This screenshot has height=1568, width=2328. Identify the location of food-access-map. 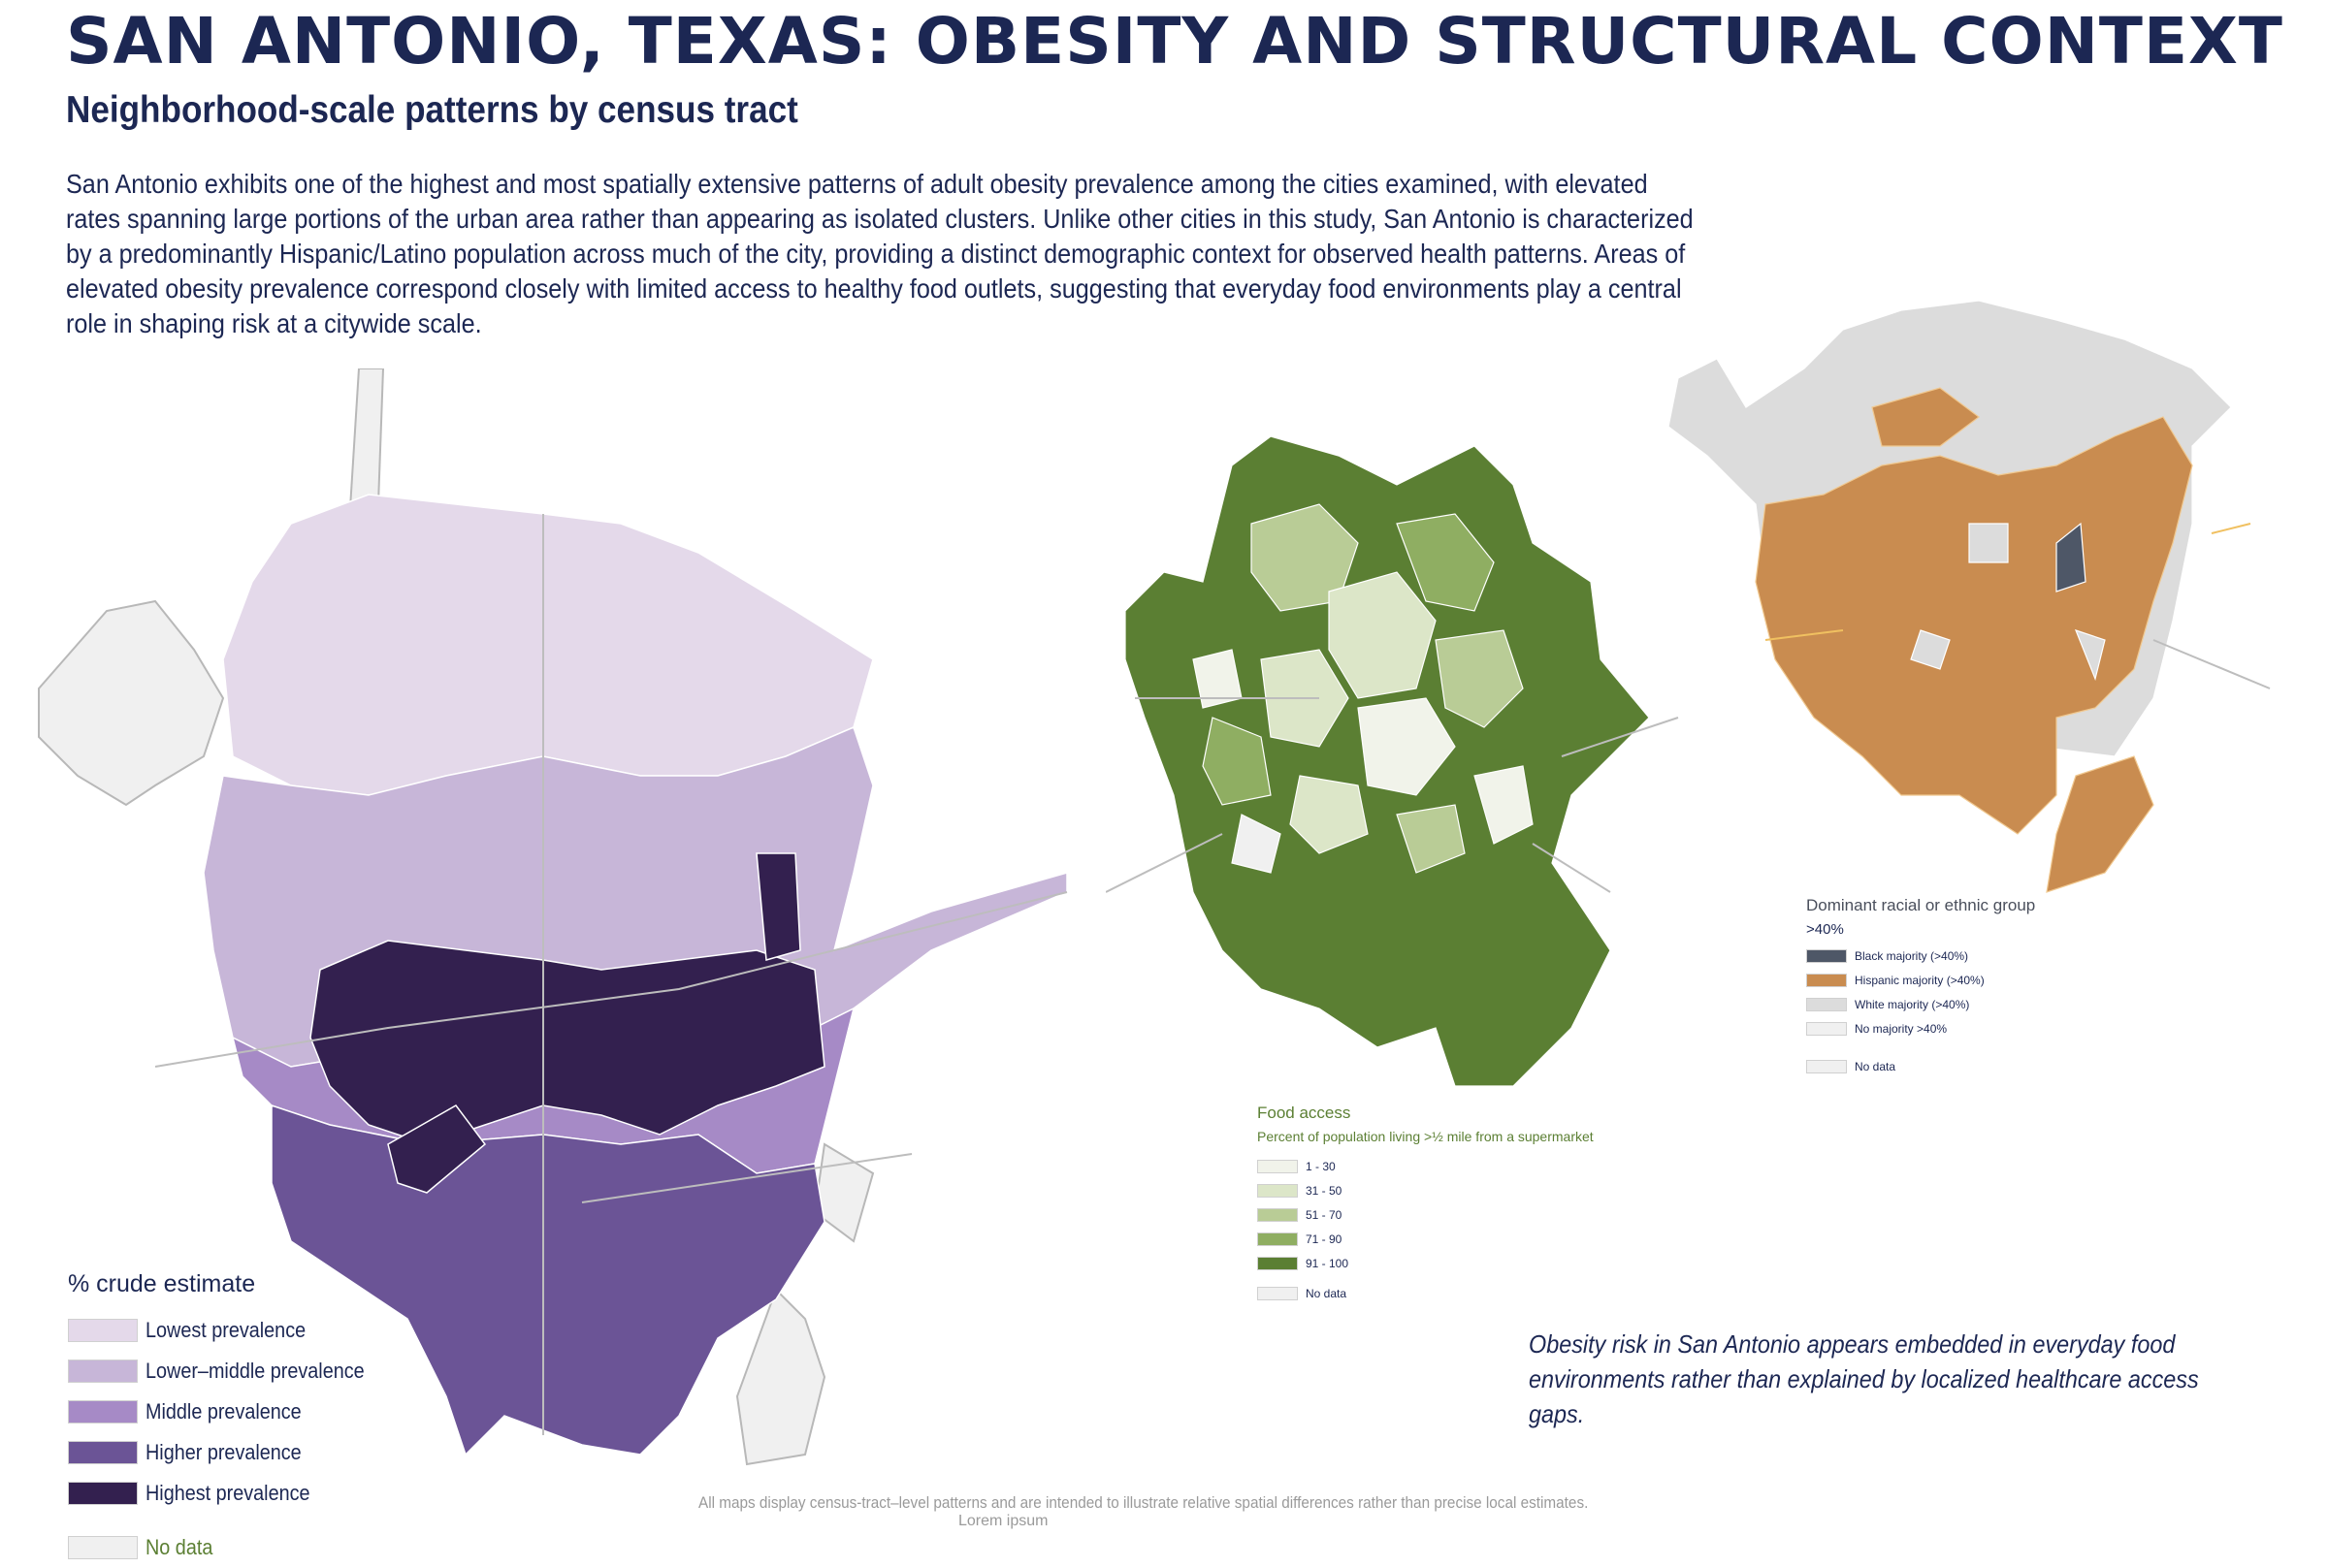
(1392, 761).